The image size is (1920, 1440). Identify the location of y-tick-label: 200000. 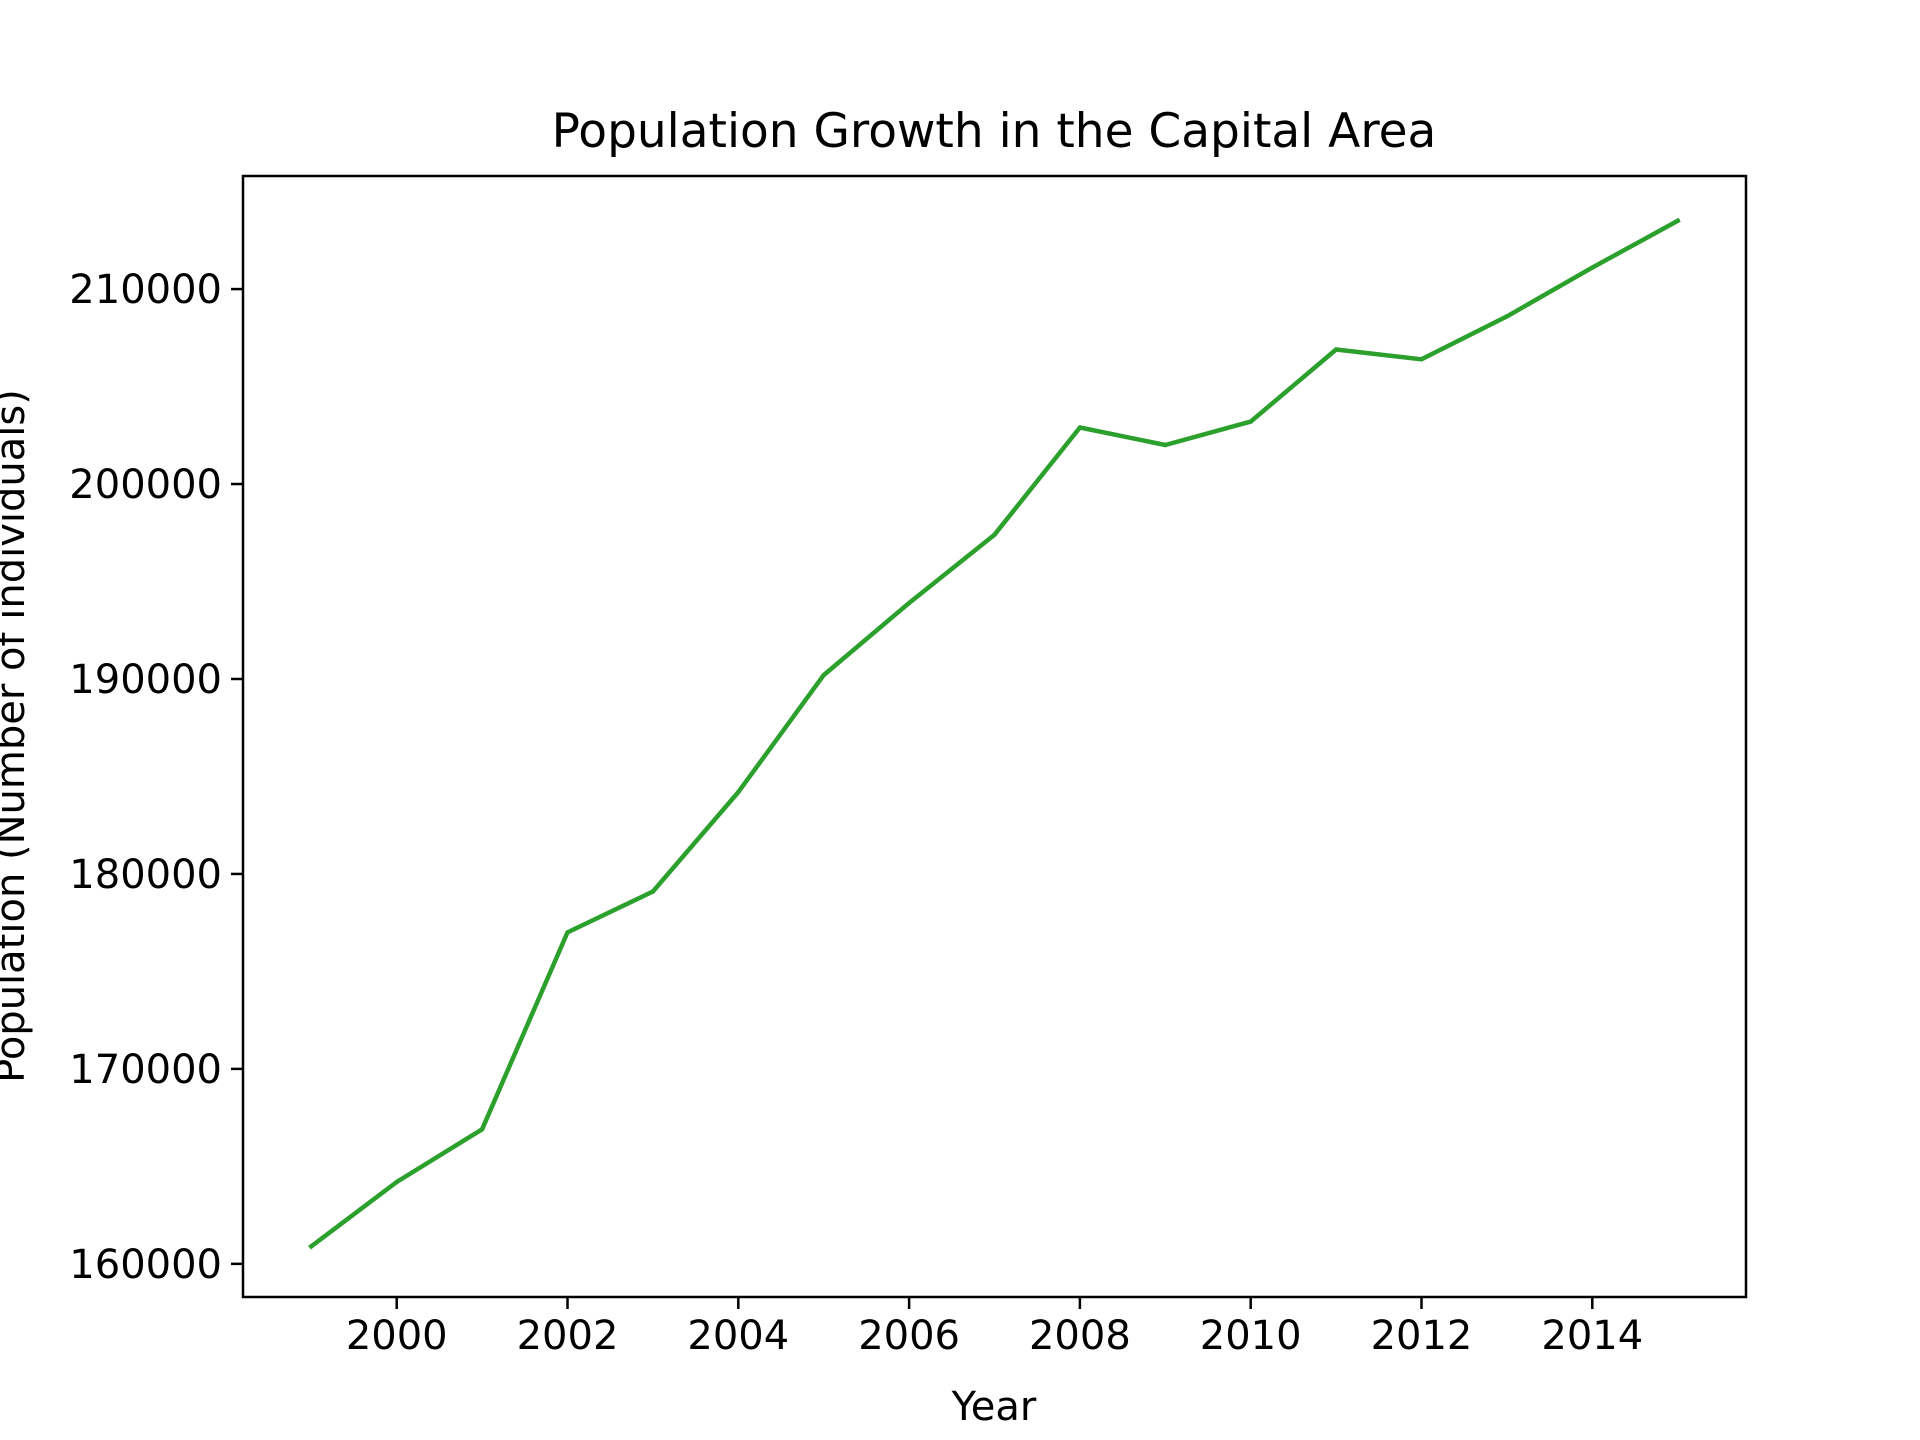
(145, 485).